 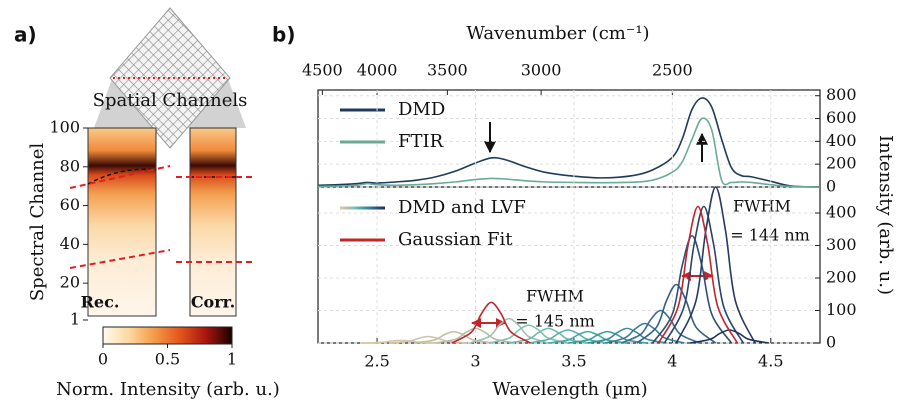 I want to click on y-tick-label: 600, so click(x=841, y=117).